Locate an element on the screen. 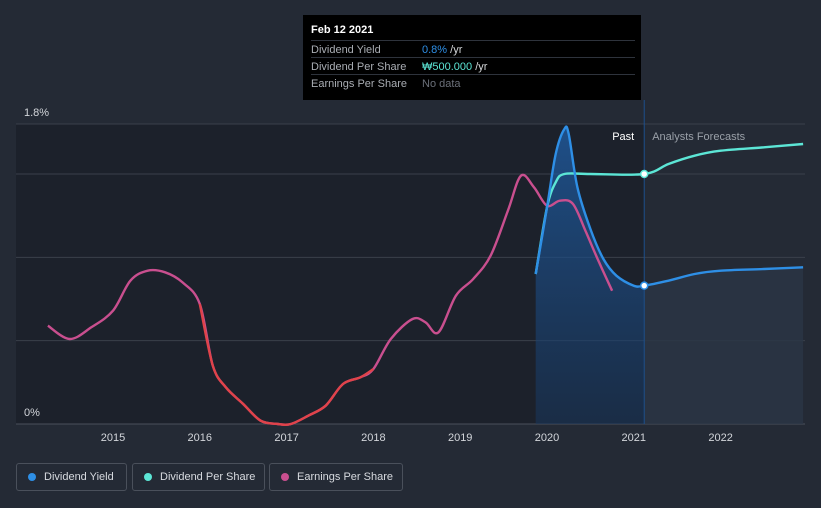  tooltip-value-number: 0.8% is located at coordinates (435, 50).